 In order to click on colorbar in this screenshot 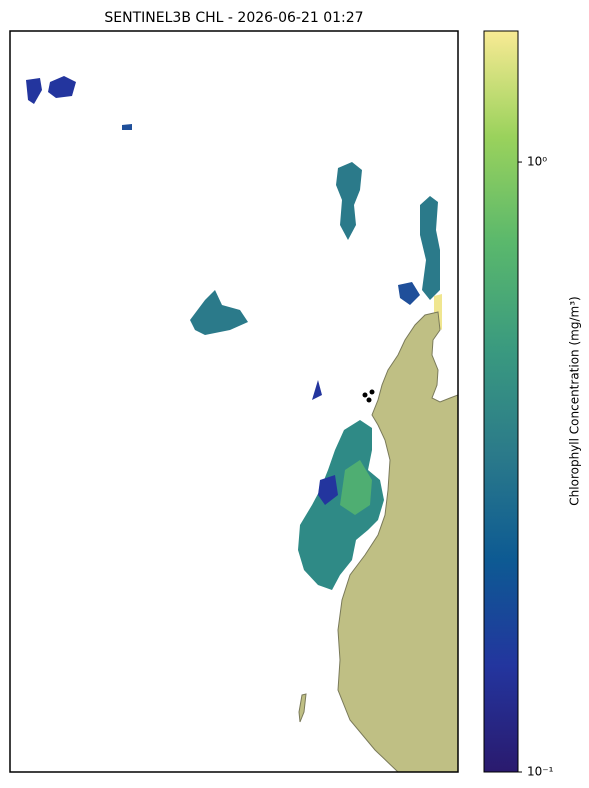, I will do `click(501, 401)`.